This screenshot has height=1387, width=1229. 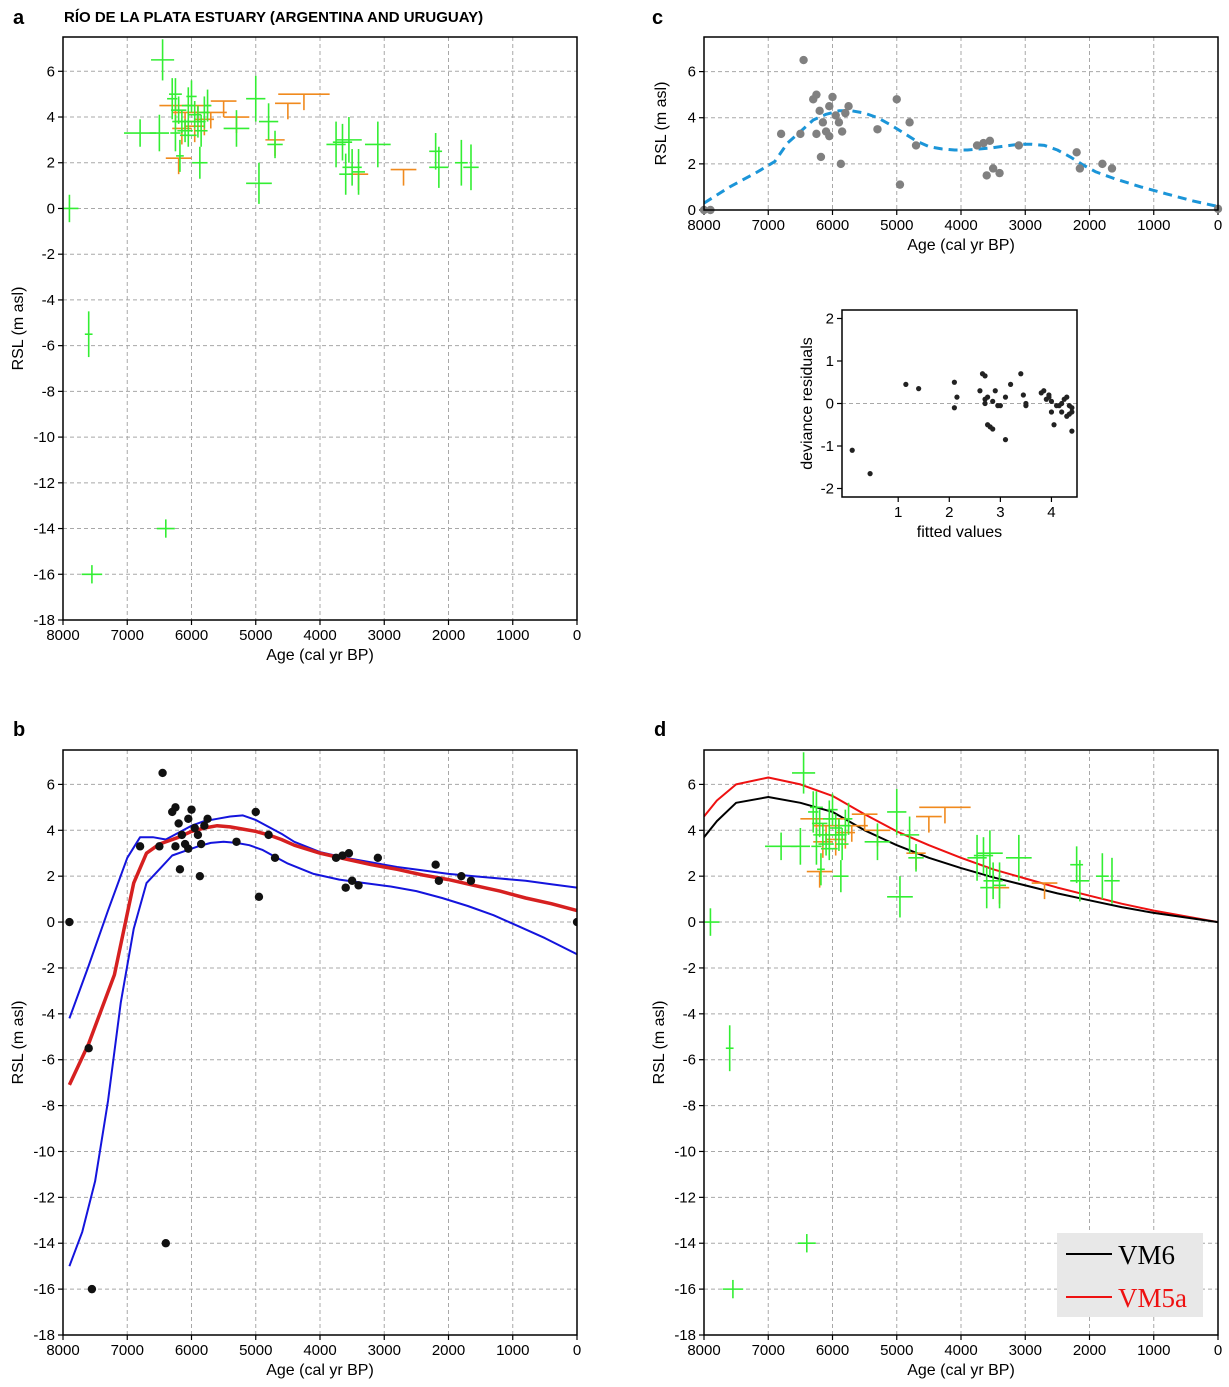 I want to click on y-tick-label: -10, so click(x=44, y=437).